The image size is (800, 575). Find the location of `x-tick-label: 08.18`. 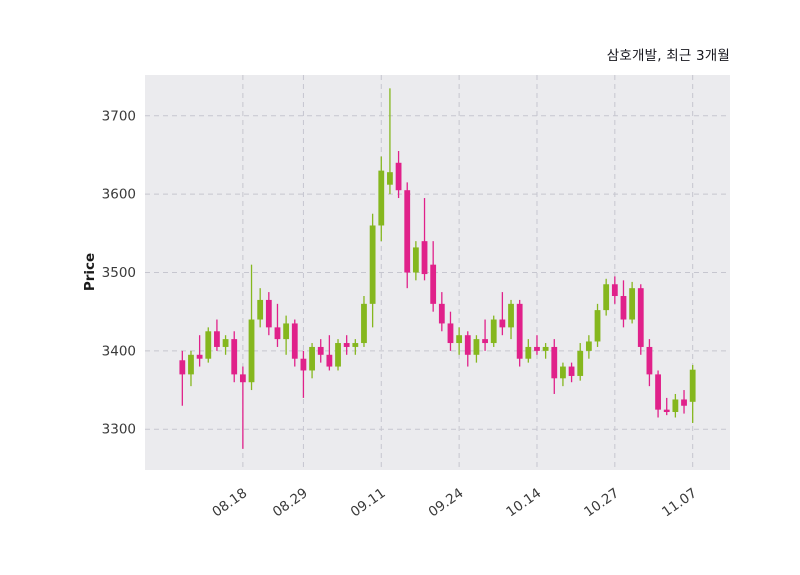

x-tick-label: 08.18 is located at coordinates (229, 502).